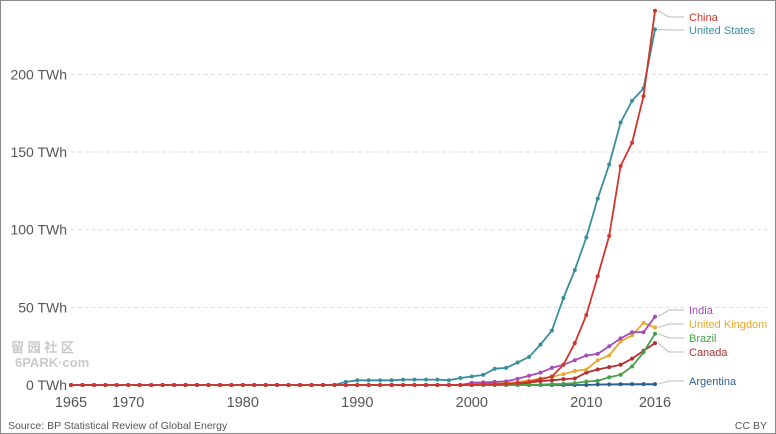 The width and height of the screenshot is (776, 434). I want to click on series-label-canada: Canada, so click(708, 353).